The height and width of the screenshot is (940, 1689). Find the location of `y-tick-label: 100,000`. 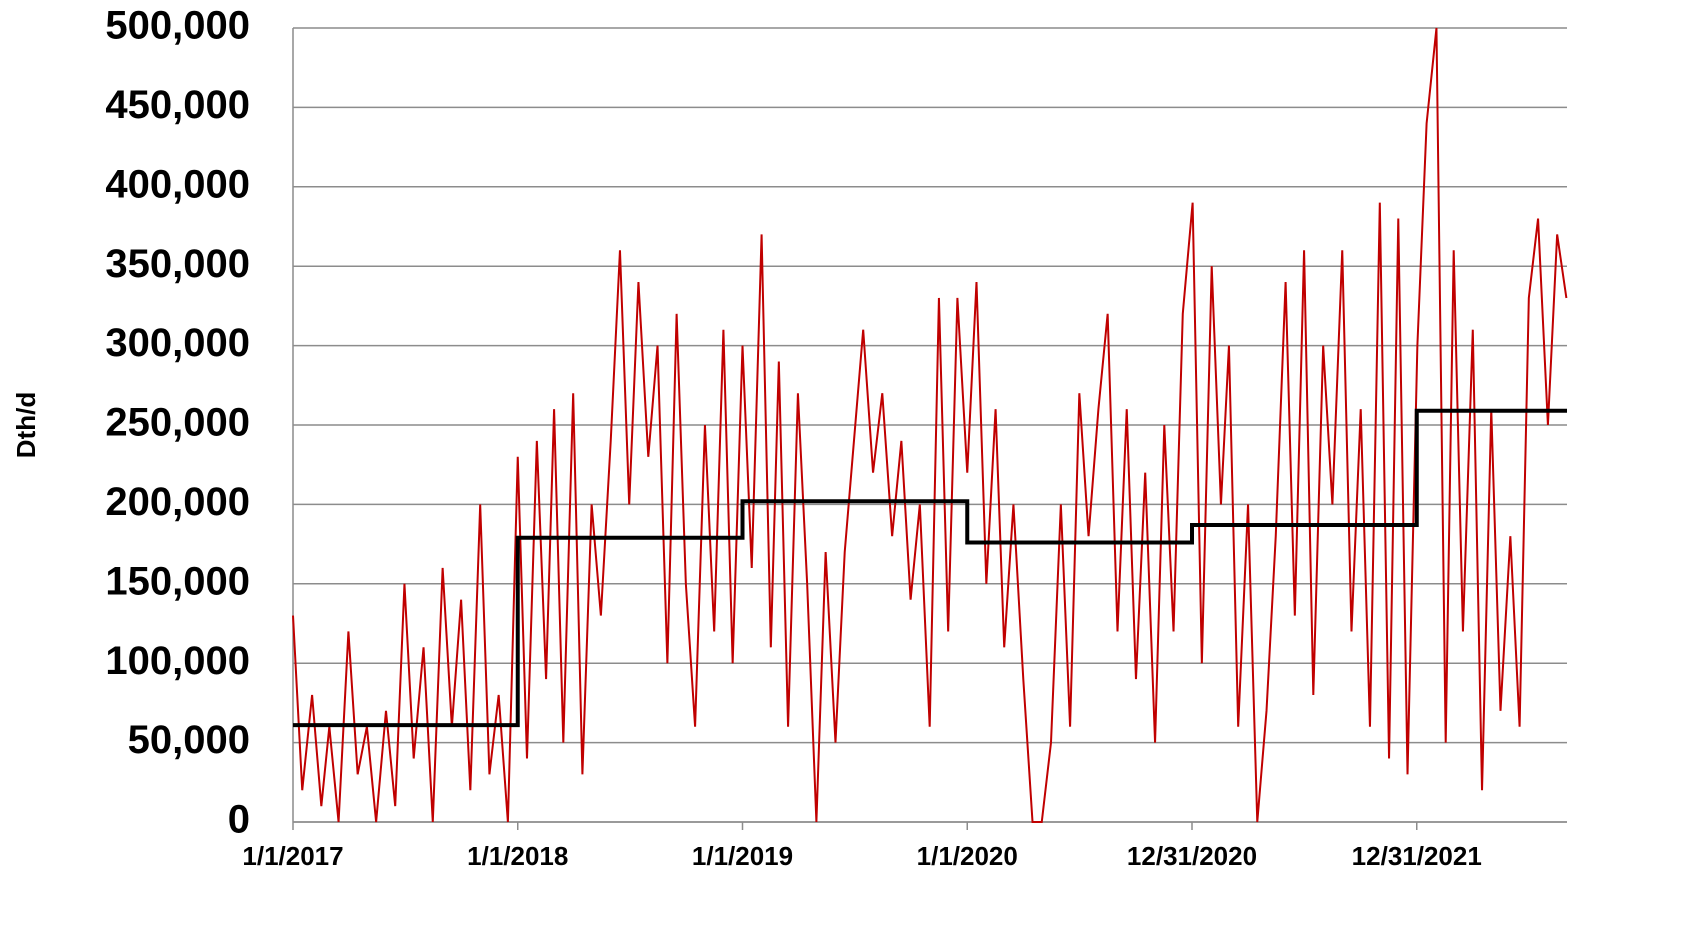

y-tick-label: 100,000 is located at coordinates (177, 661).